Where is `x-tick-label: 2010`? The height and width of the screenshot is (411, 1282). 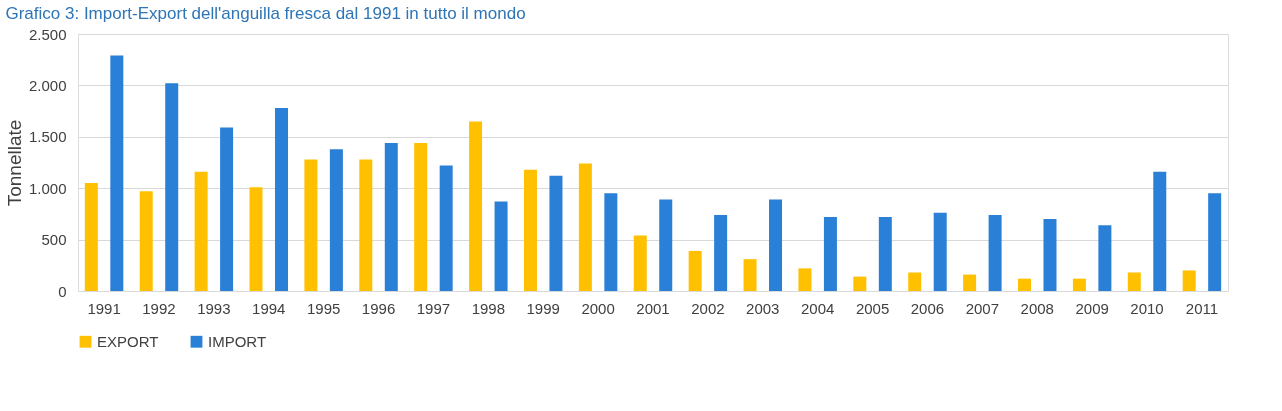 x-tick-label: 2010 is located at coordinates (1147, 308).